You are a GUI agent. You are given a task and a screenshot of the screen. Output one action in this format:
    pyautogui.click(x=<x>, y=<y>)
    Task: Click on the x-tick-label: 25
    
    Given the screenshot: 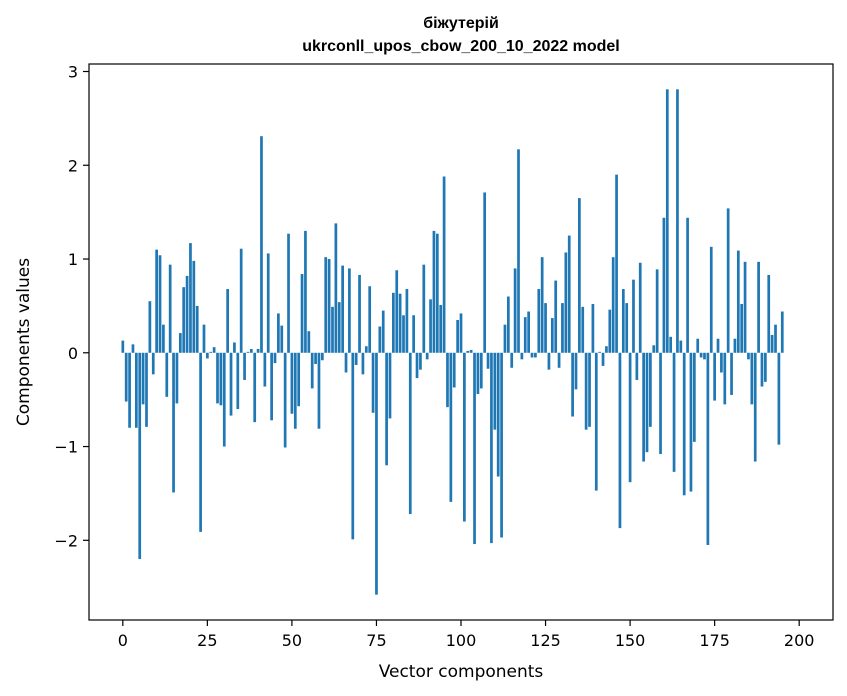 What is the action you would take?
    pyautogui.click(x=207, y=640)
    